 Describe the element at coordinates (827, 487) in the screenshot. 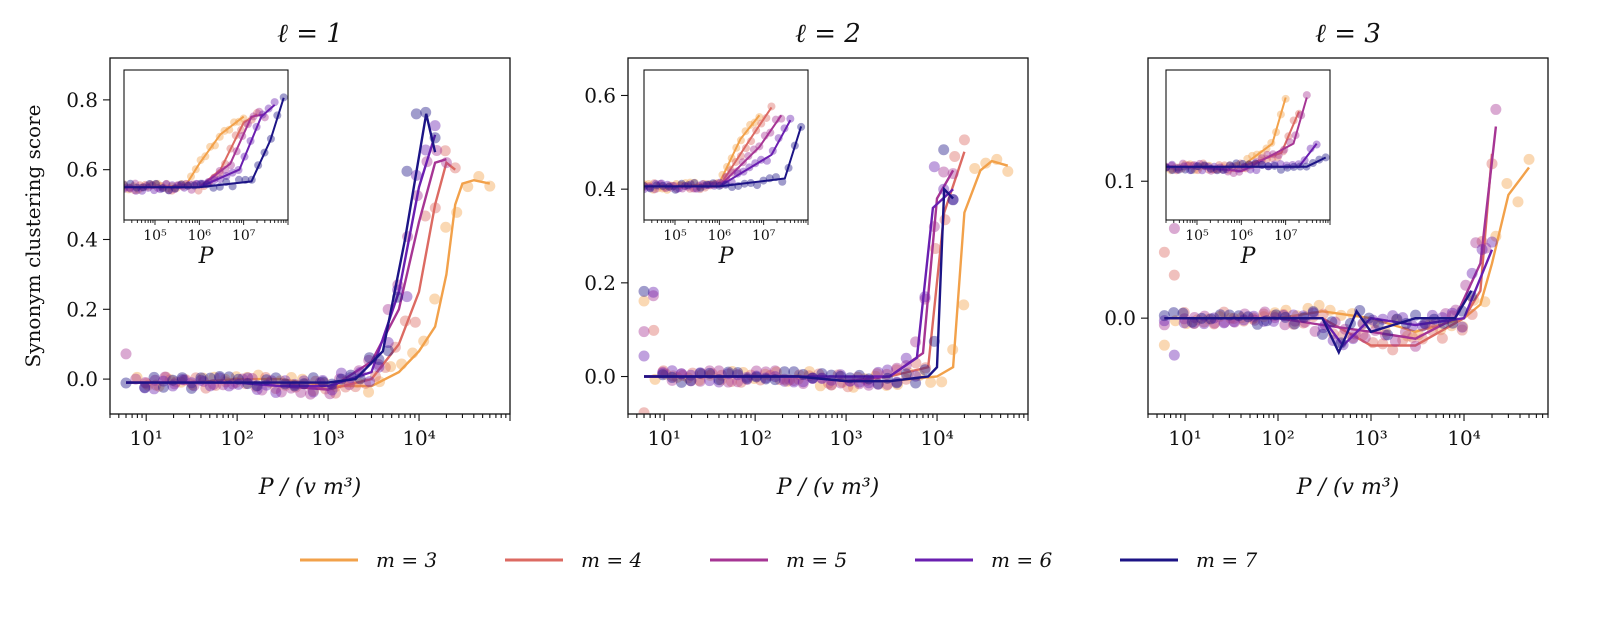

I see `x-axis-label: P / (v m³)` at that location.